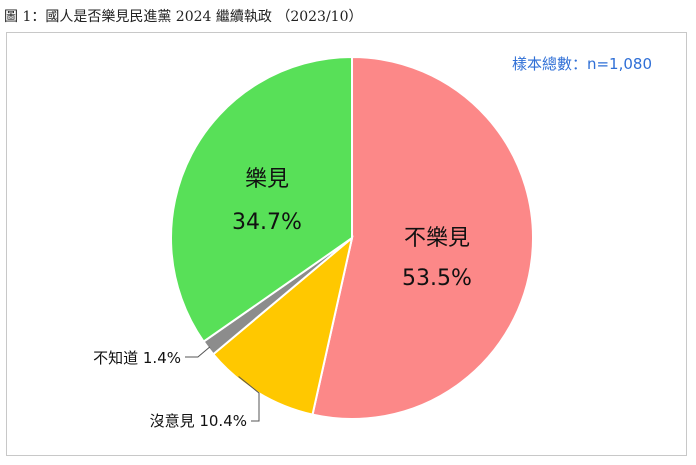 This screenshot has height=465, width=696. I want to click on outside-label-no-opinion: 沒意見 10.4%, so click(198, 421).